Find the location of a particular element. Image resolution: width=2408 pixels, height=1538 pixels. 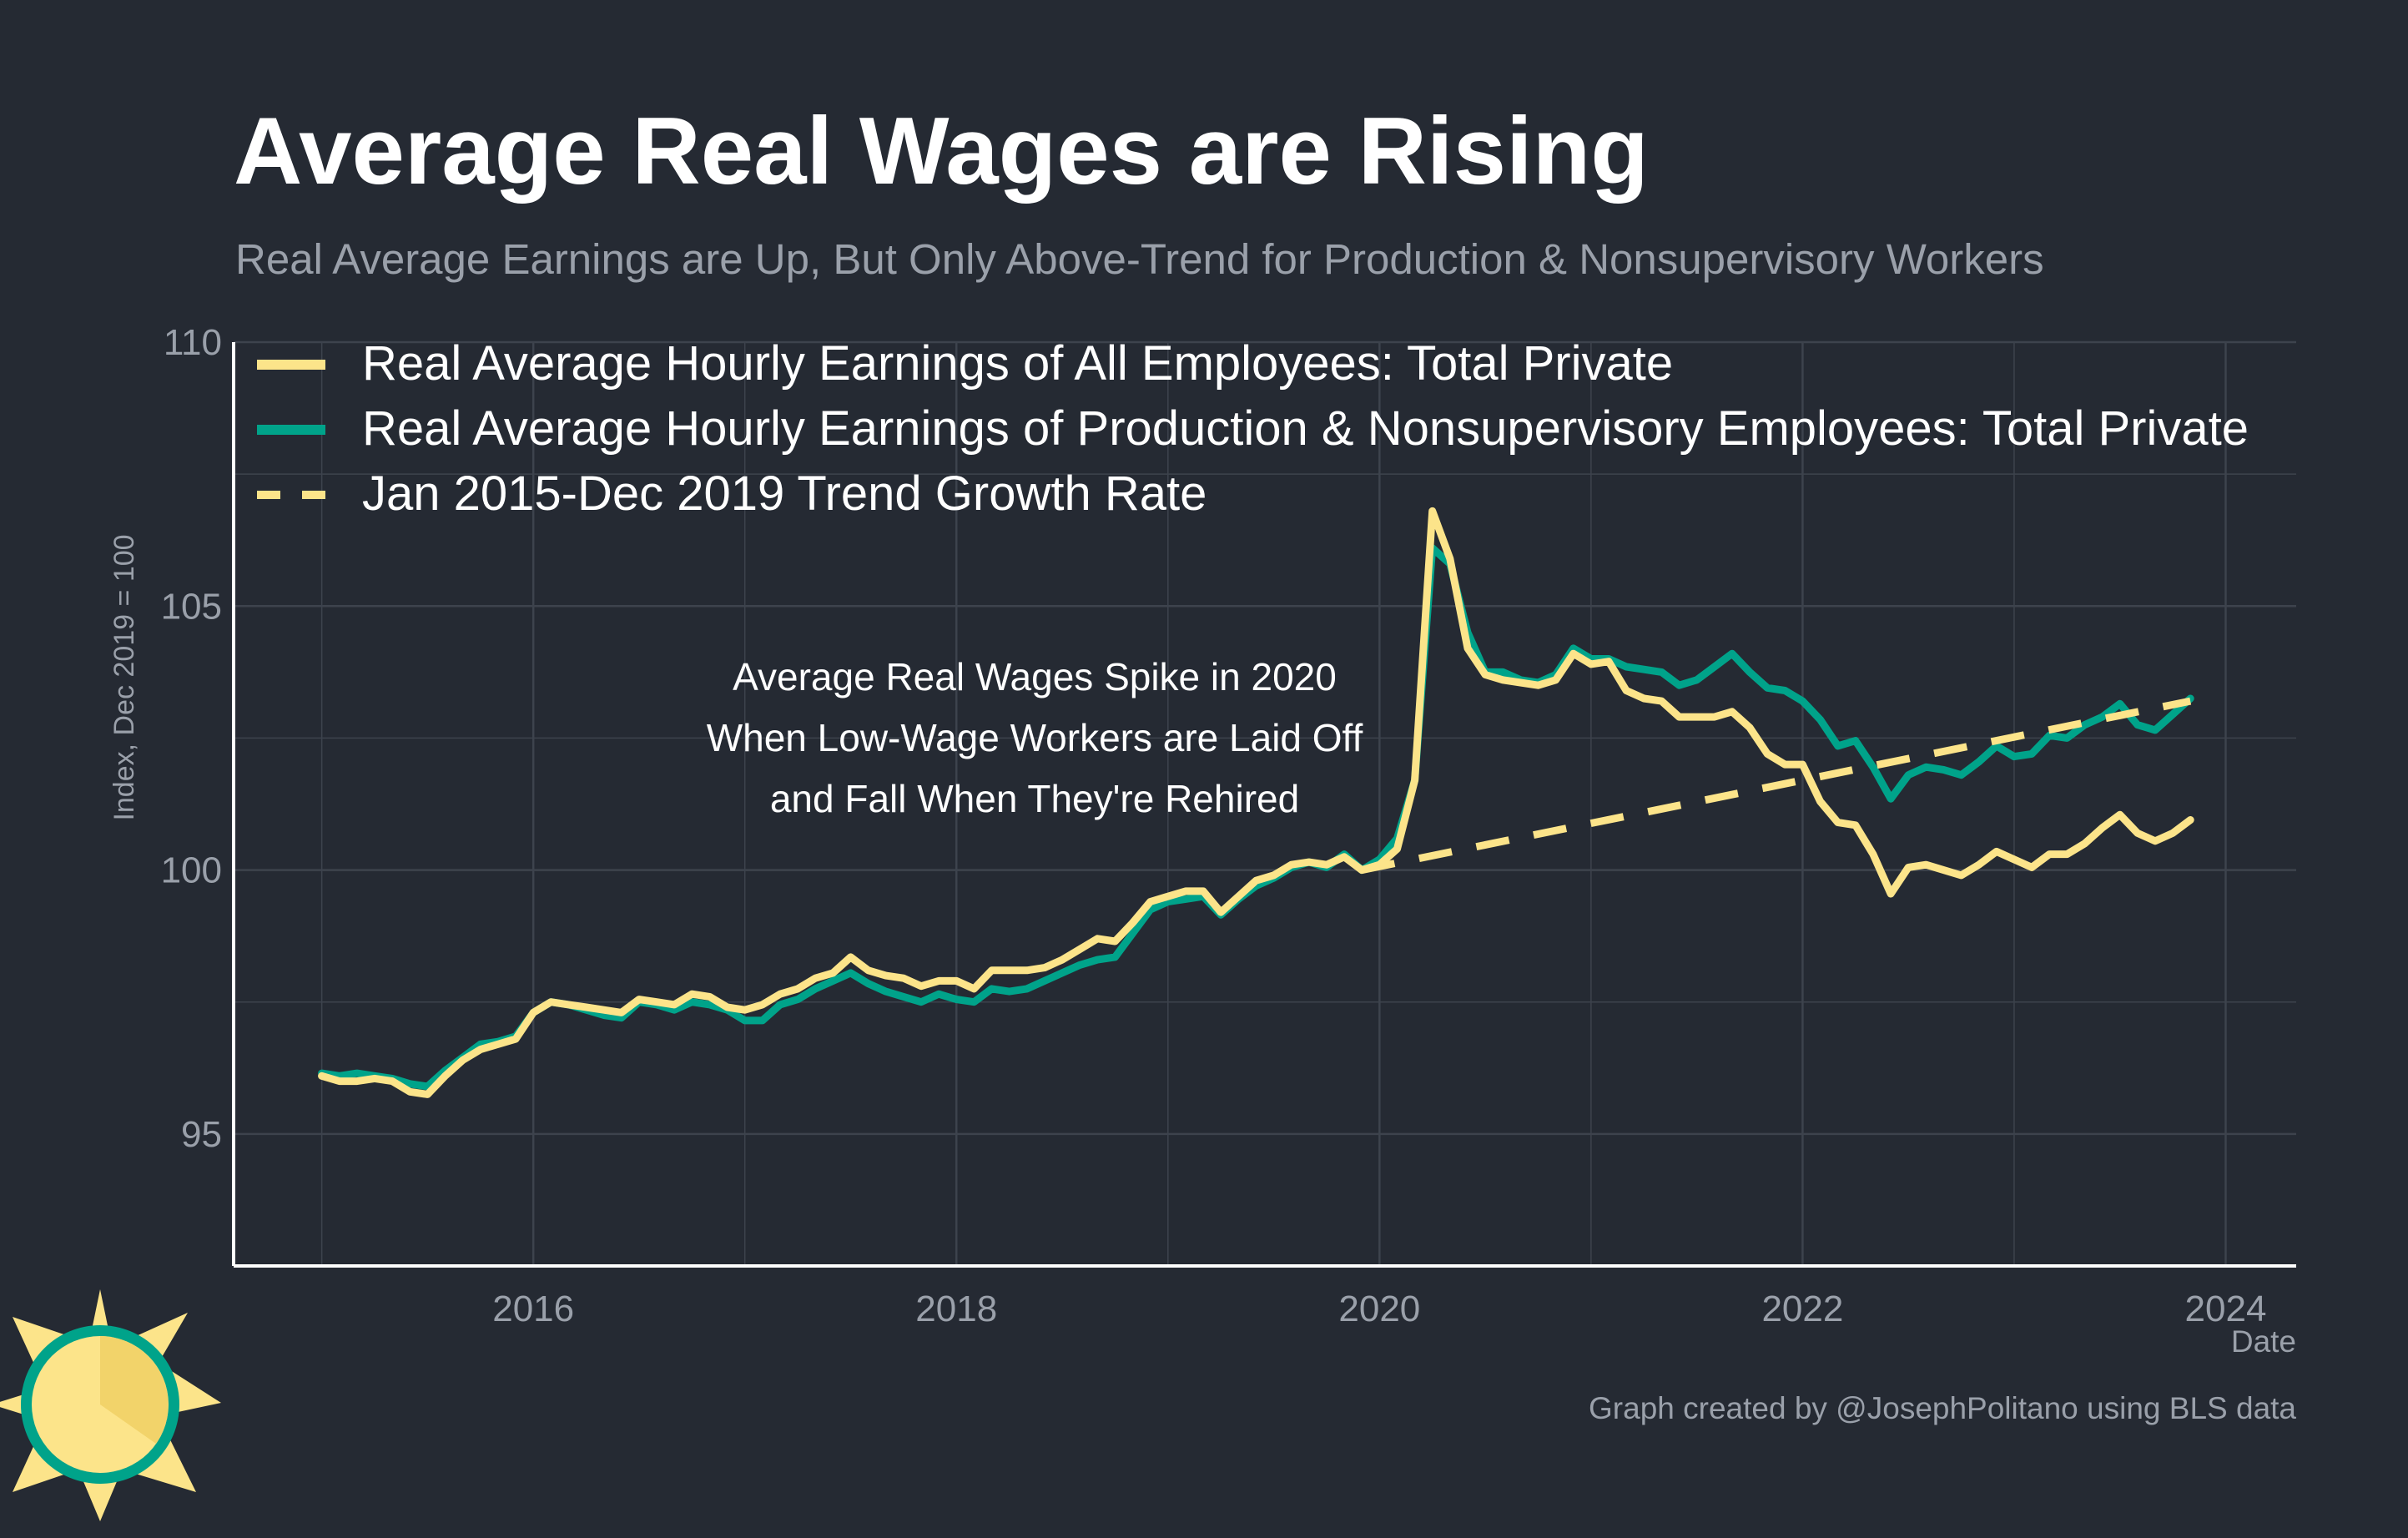

y-tick-label: 110 is located at coordinates (193, 342).